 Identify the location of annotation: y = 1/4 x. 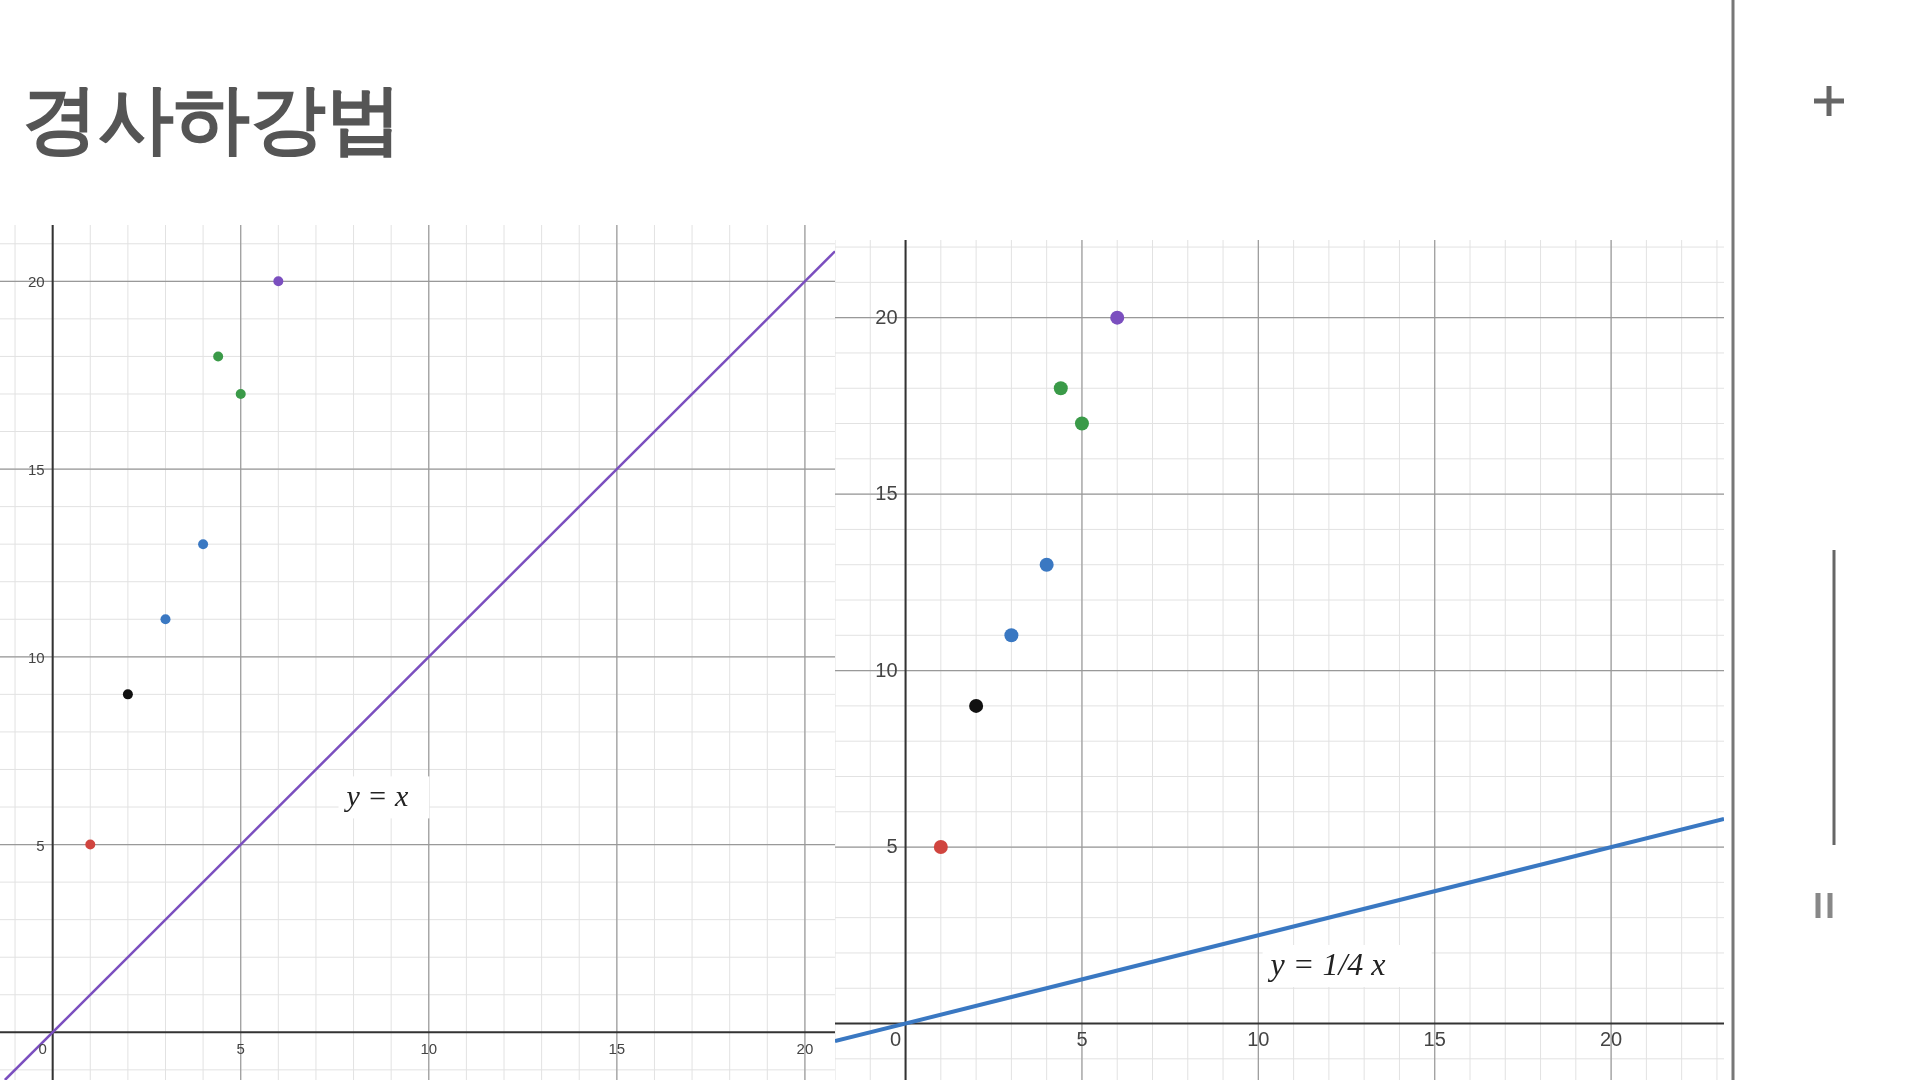
(1326, 964).